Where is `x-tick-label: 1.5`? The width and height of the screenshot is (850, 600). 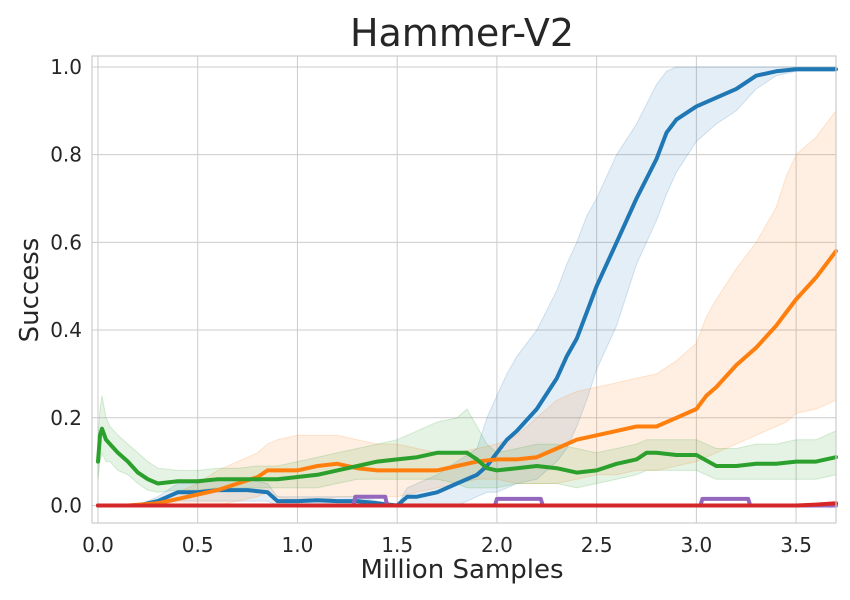 x-tick-label: 1.5 is located at coordinates (397, 545).